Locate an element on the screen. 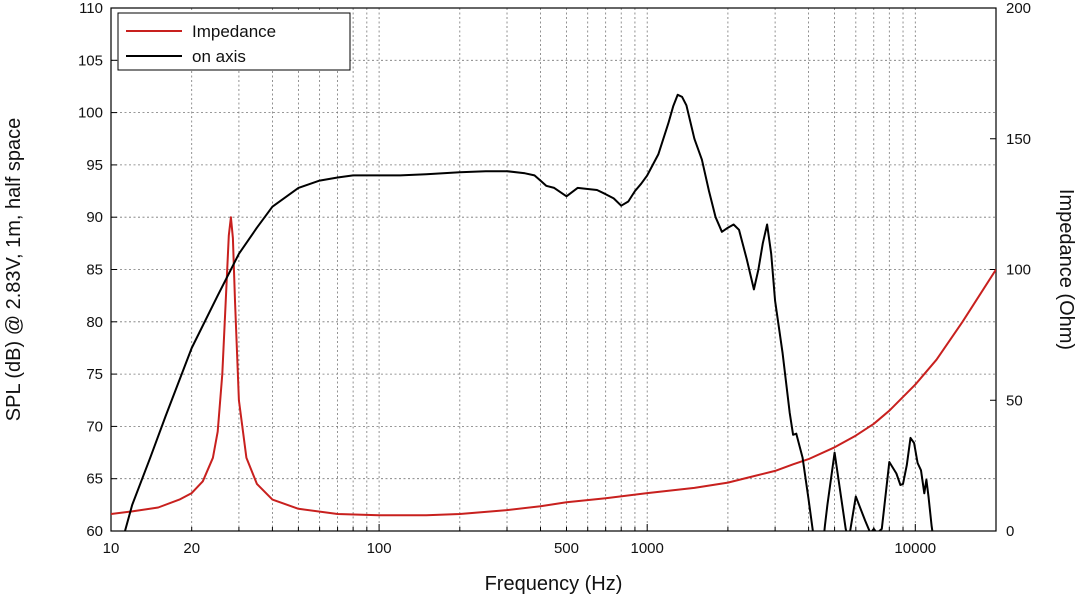 Image resolution: width=1080 pixels, height=600 pixels. x-tick-label: 1000 is located at coordinates (647, 548).